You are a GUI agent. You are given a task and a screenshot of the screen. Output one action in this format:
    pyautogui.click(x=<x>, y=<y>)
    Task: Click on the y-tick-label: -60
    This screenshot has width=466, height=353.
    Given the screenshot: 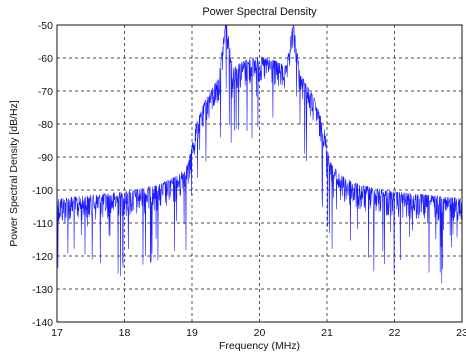 What is the action you would take?
    pyautogui.click(x=45, y=59)
    